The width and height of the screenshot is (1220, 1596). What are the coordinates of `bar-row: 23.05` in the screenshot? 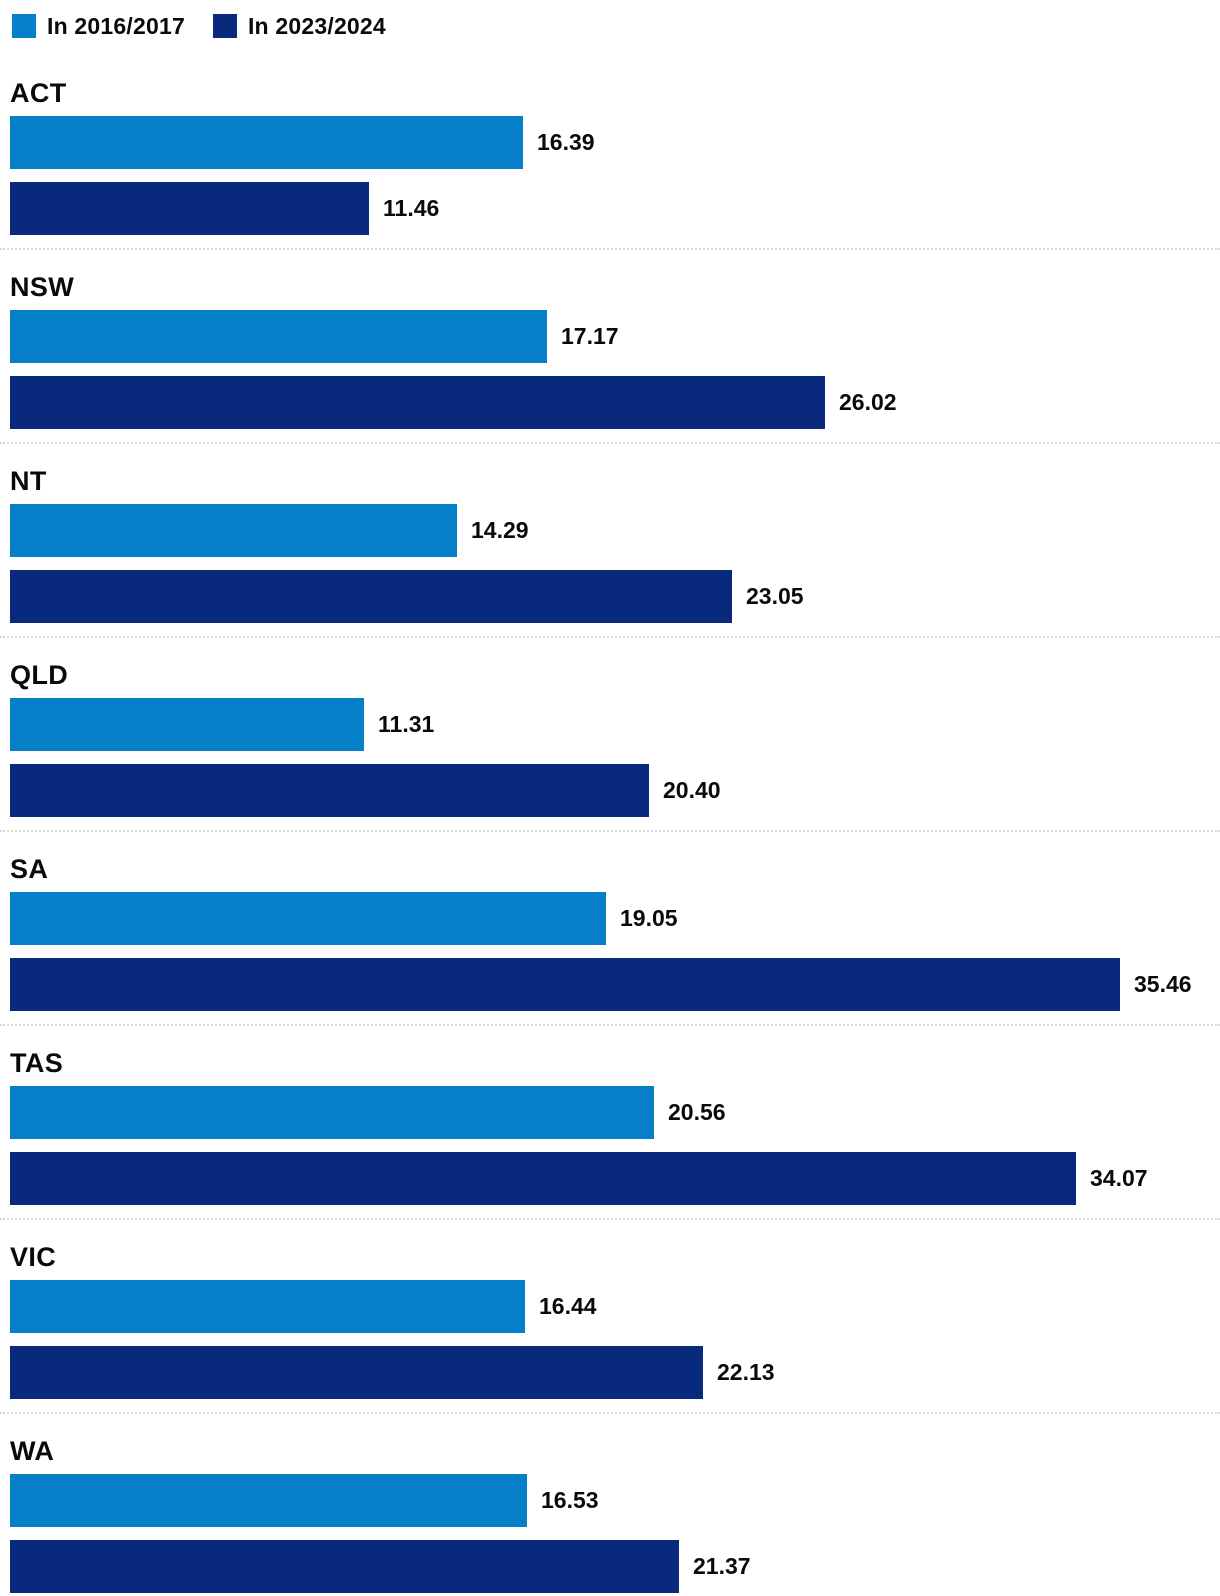 It's located at (615, 596).